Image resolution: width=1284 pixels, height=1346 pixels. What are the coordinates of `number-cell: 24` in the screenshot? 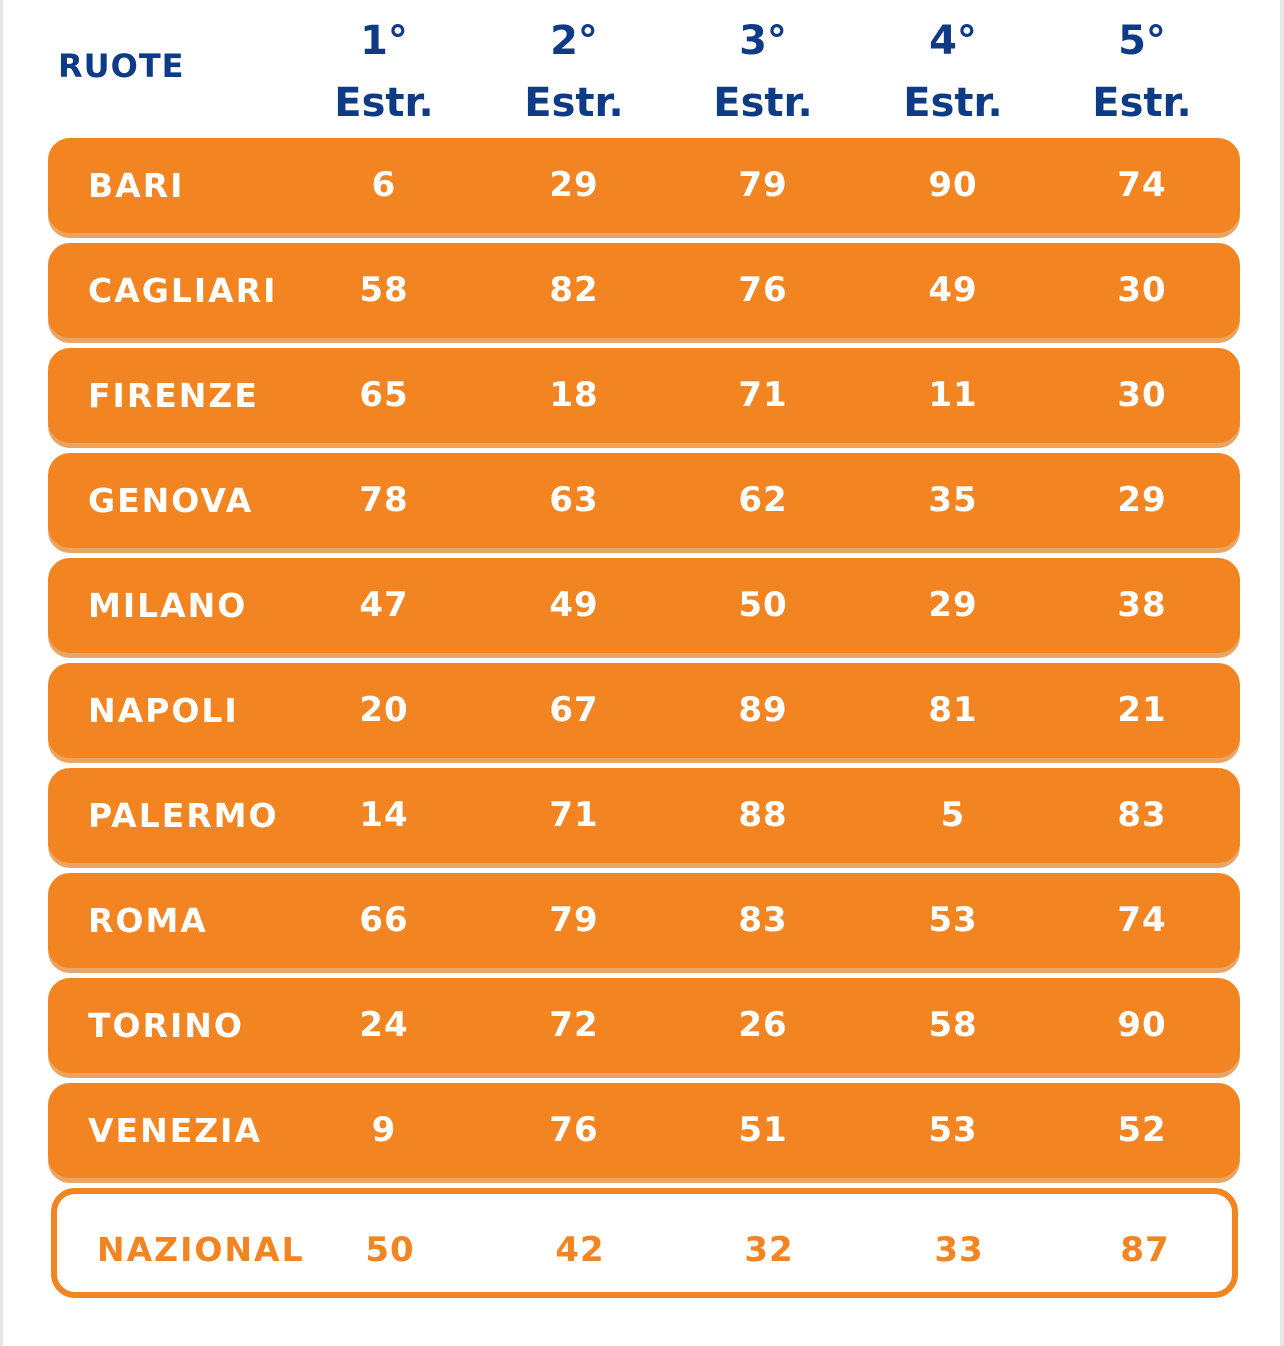 It's located at (384, 1025).